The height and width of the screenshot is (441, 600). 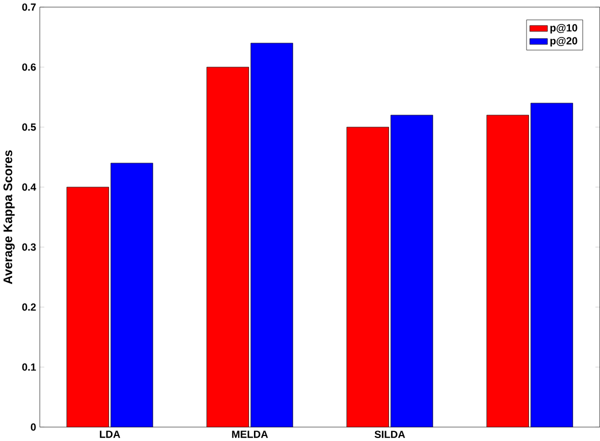 I want to click on x-tick-label: MELDA, so click(x=250, y=434).